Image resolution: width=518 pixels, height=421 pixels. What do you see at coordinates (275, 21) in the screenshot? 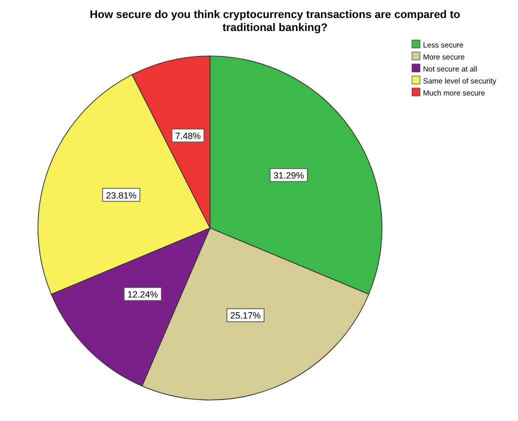
I see `chart-title: How secure do you think cryptocurrency transactions are compared to traditional banking?` at bounding box center [275, 21].